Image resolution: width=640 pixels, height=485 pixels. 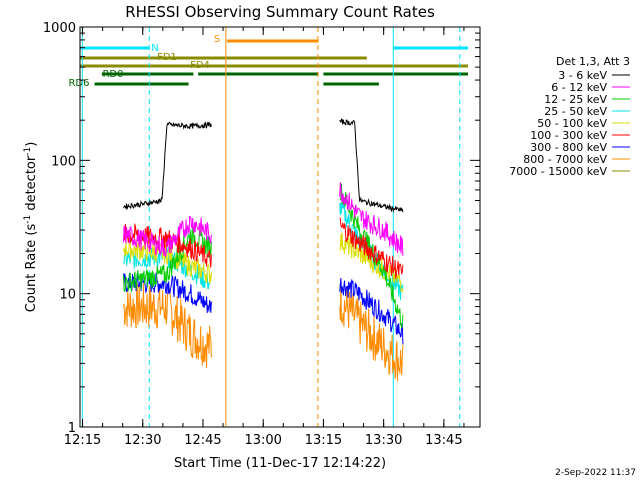 I want to click on flag-label-s: S, so click(x=217, y=39).